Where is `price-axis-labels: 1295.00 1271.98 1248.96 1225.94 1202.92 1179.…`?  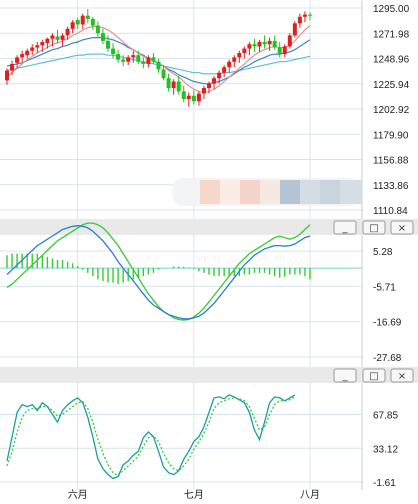 price-axis-labels: 1295.00 1271.98 1248.96 1225.94 1202.92 1179.… is located at coordinates (391, 110).